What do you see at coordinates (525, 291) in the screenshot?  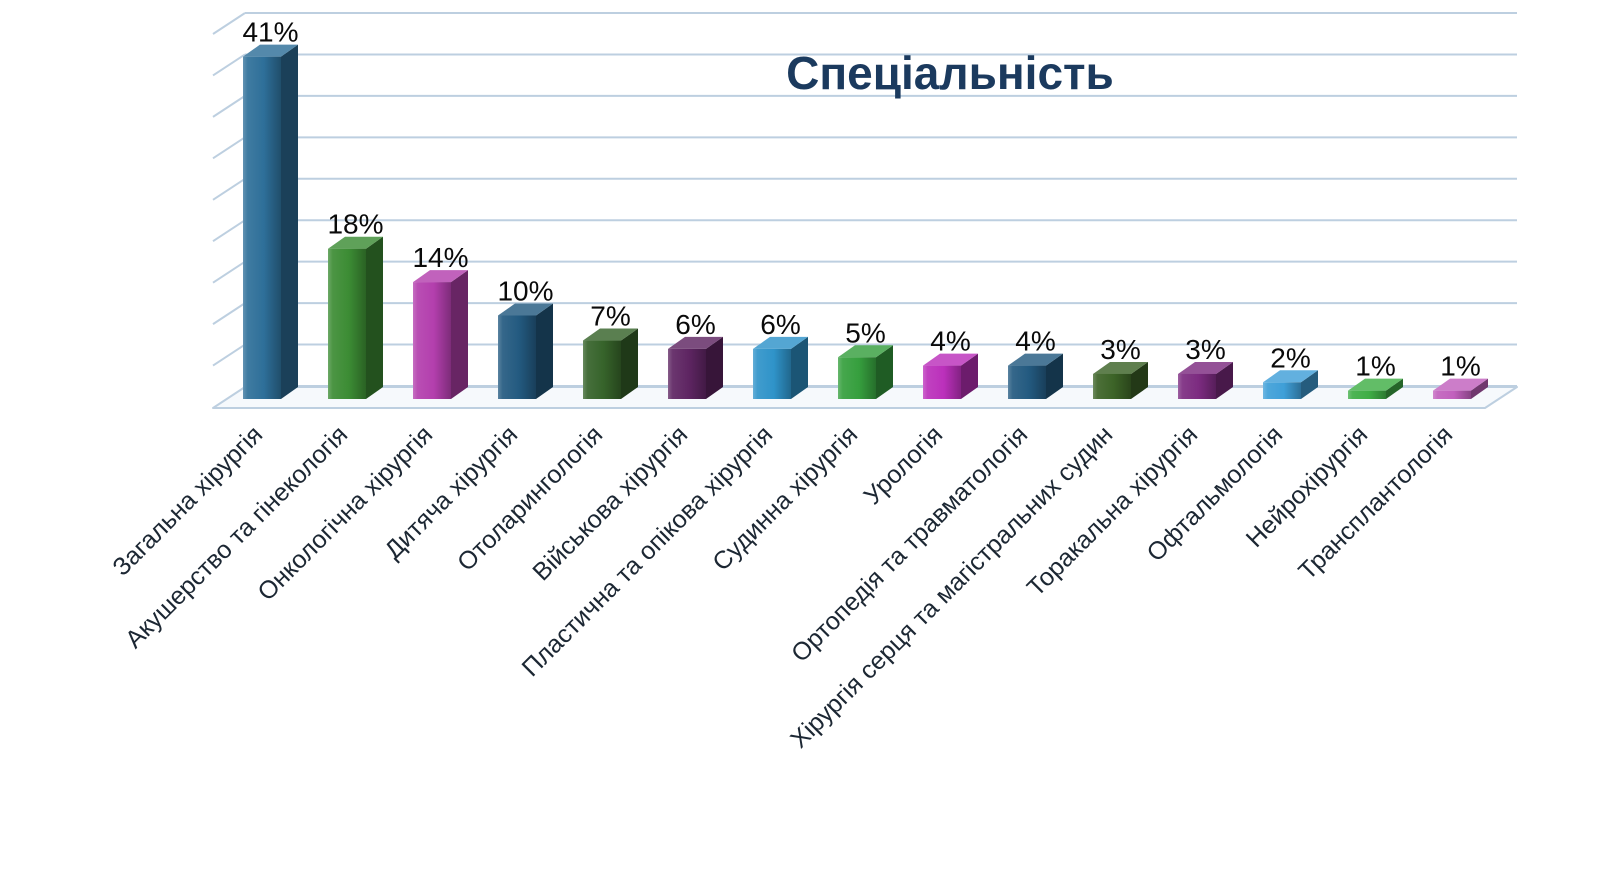 I see `value-label: 10%` at bounding box center [525, 291].